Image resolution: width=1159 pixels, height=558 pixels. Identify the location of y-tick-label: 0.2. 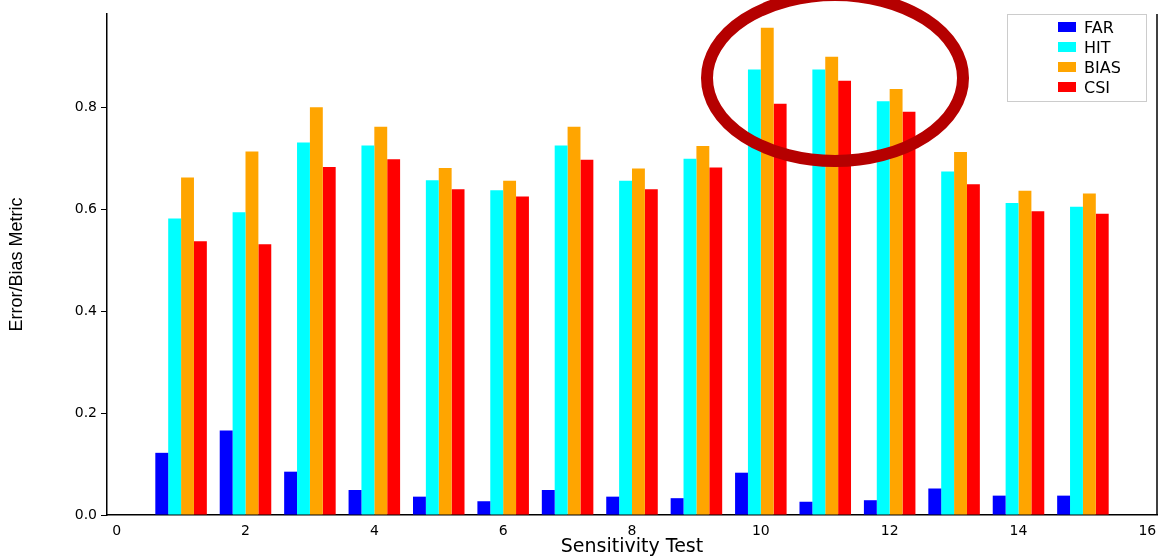
(85, 411).